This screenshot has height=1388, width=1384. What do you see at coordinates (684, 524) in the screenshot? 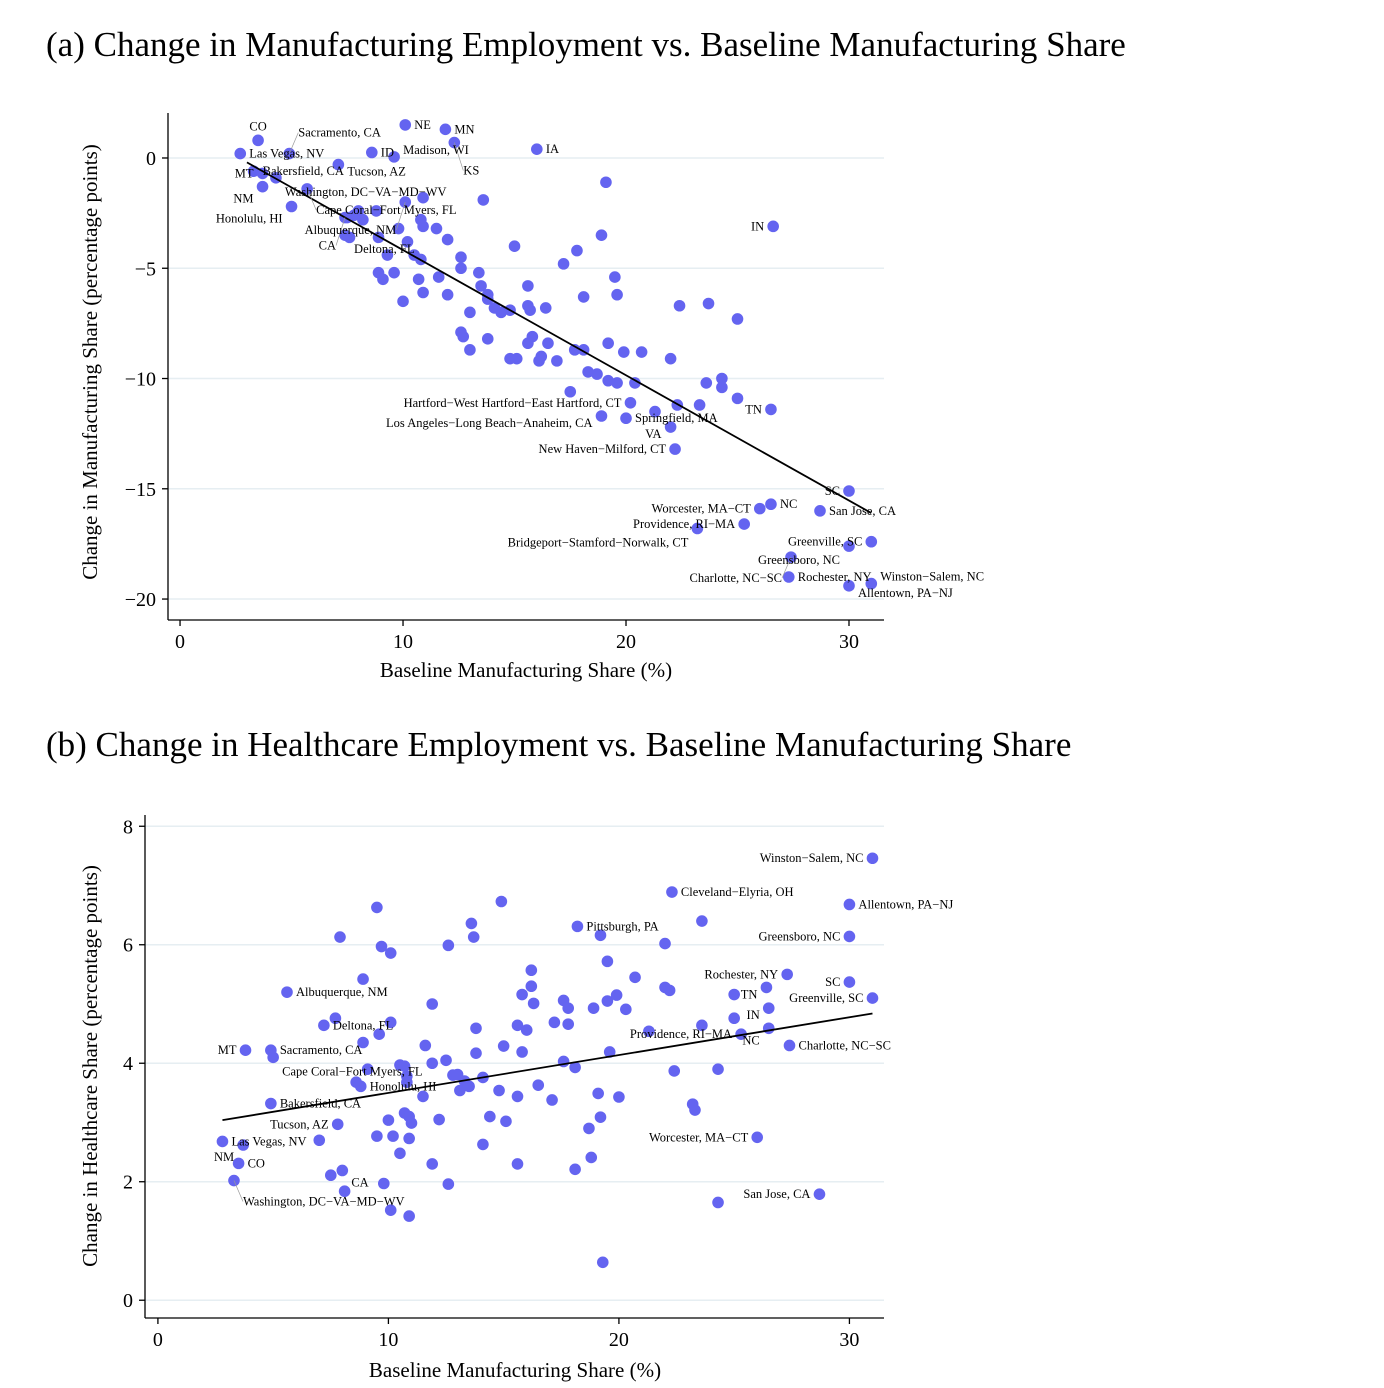
I see `point-label: Providence, RI−MA` at bounding box center [684, 524].